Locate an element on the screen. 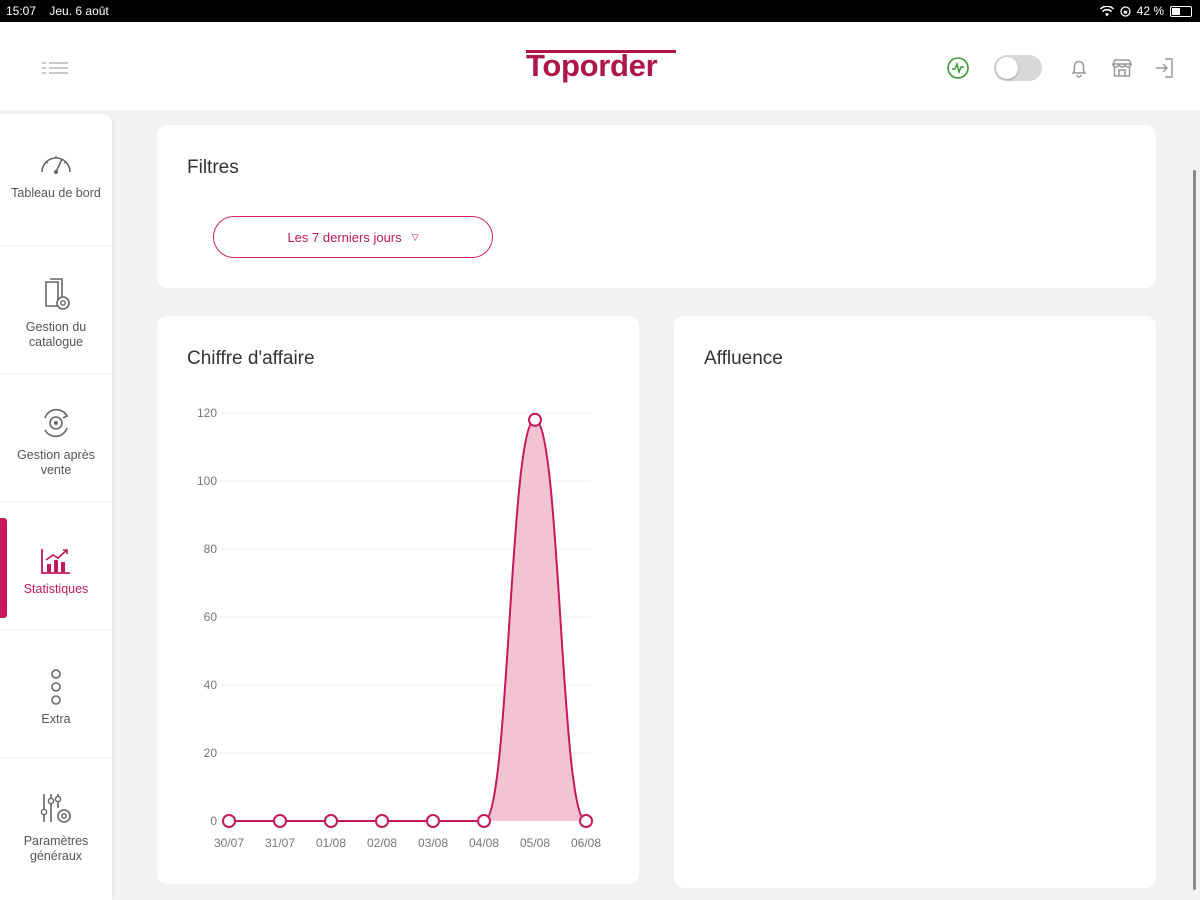 The width and height of the screenshot is (1200, 900). y-tick-label: 80 is located at coordinates (211, 549).